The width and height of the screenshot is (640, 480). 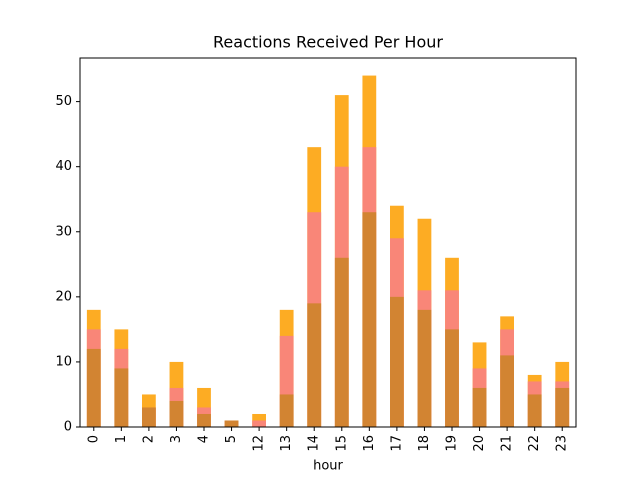 What do you see at coordinates (534, 443) in the screenshot?
I see `x-tick-label: 22` at bounding box center [534, 443].